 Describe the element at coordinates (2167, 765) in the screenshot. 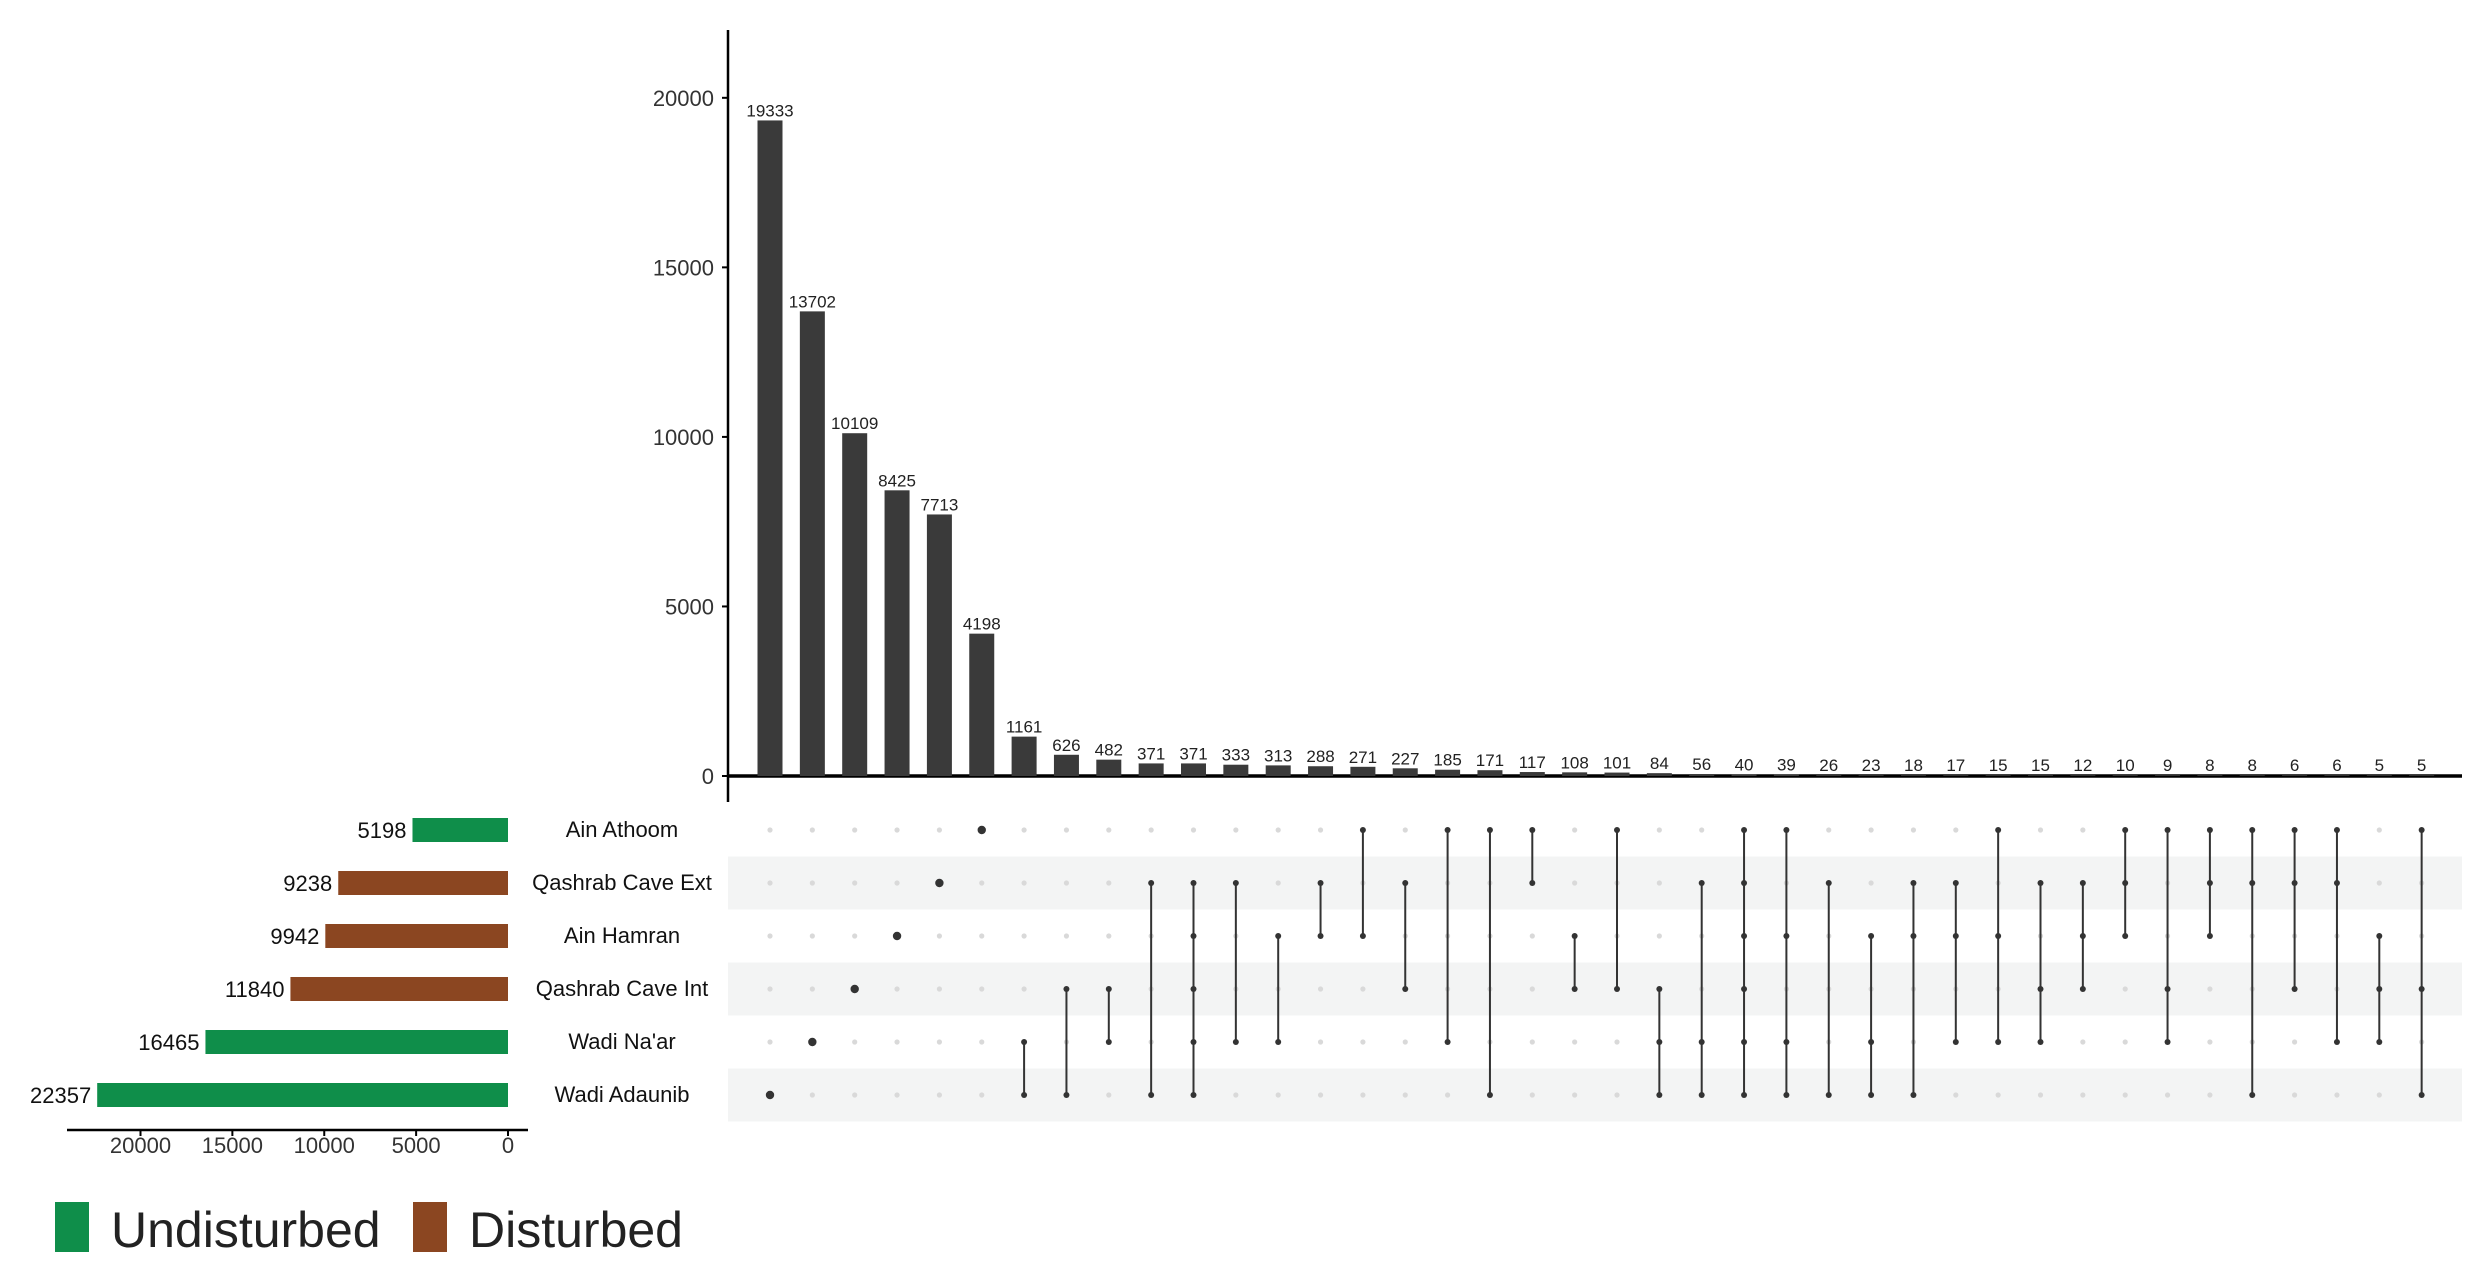

I see `intersection-bar-label: 9` at that location.